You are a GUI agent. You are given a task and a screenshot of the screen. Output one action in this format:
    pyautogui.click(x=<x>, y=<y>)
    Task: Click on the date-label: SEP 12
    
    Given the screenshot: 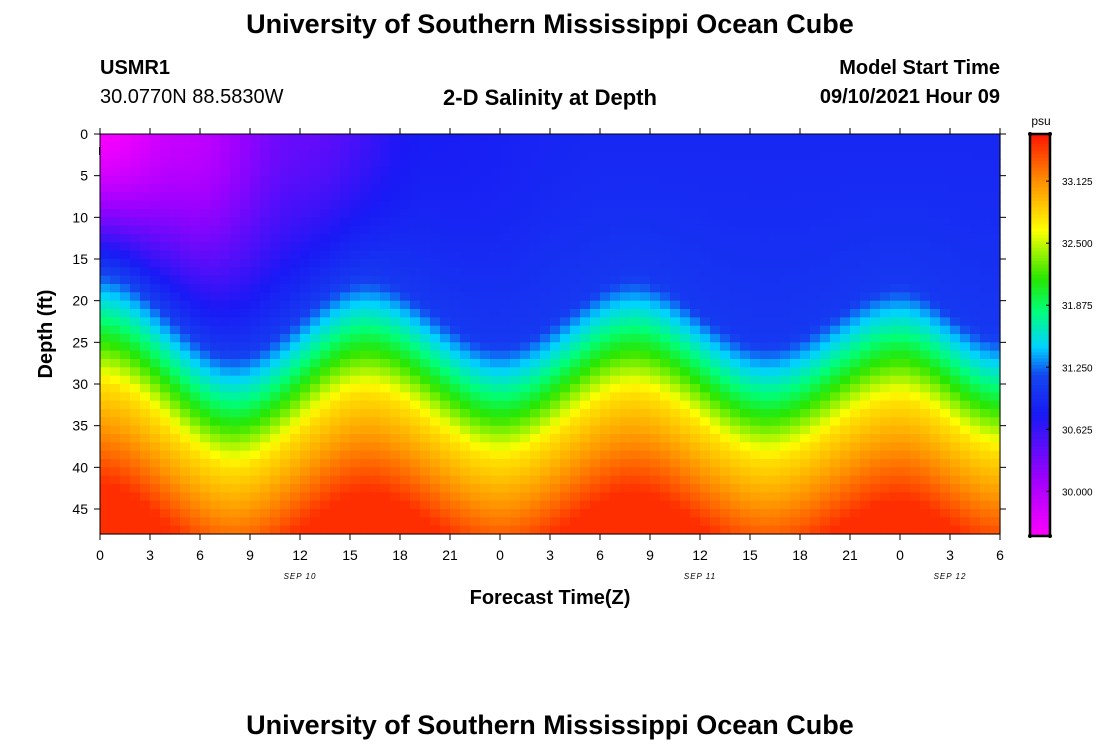 What is the action you would take?
    pyautogui.click(x=950, y=576)
    